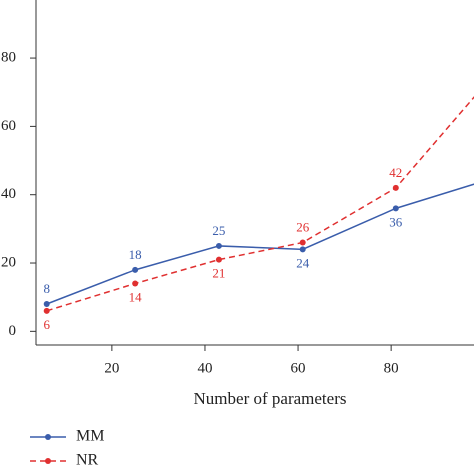  Describe the element at coordinates (303, 262) in the screenshot. I see `data-label: 24` at that location.